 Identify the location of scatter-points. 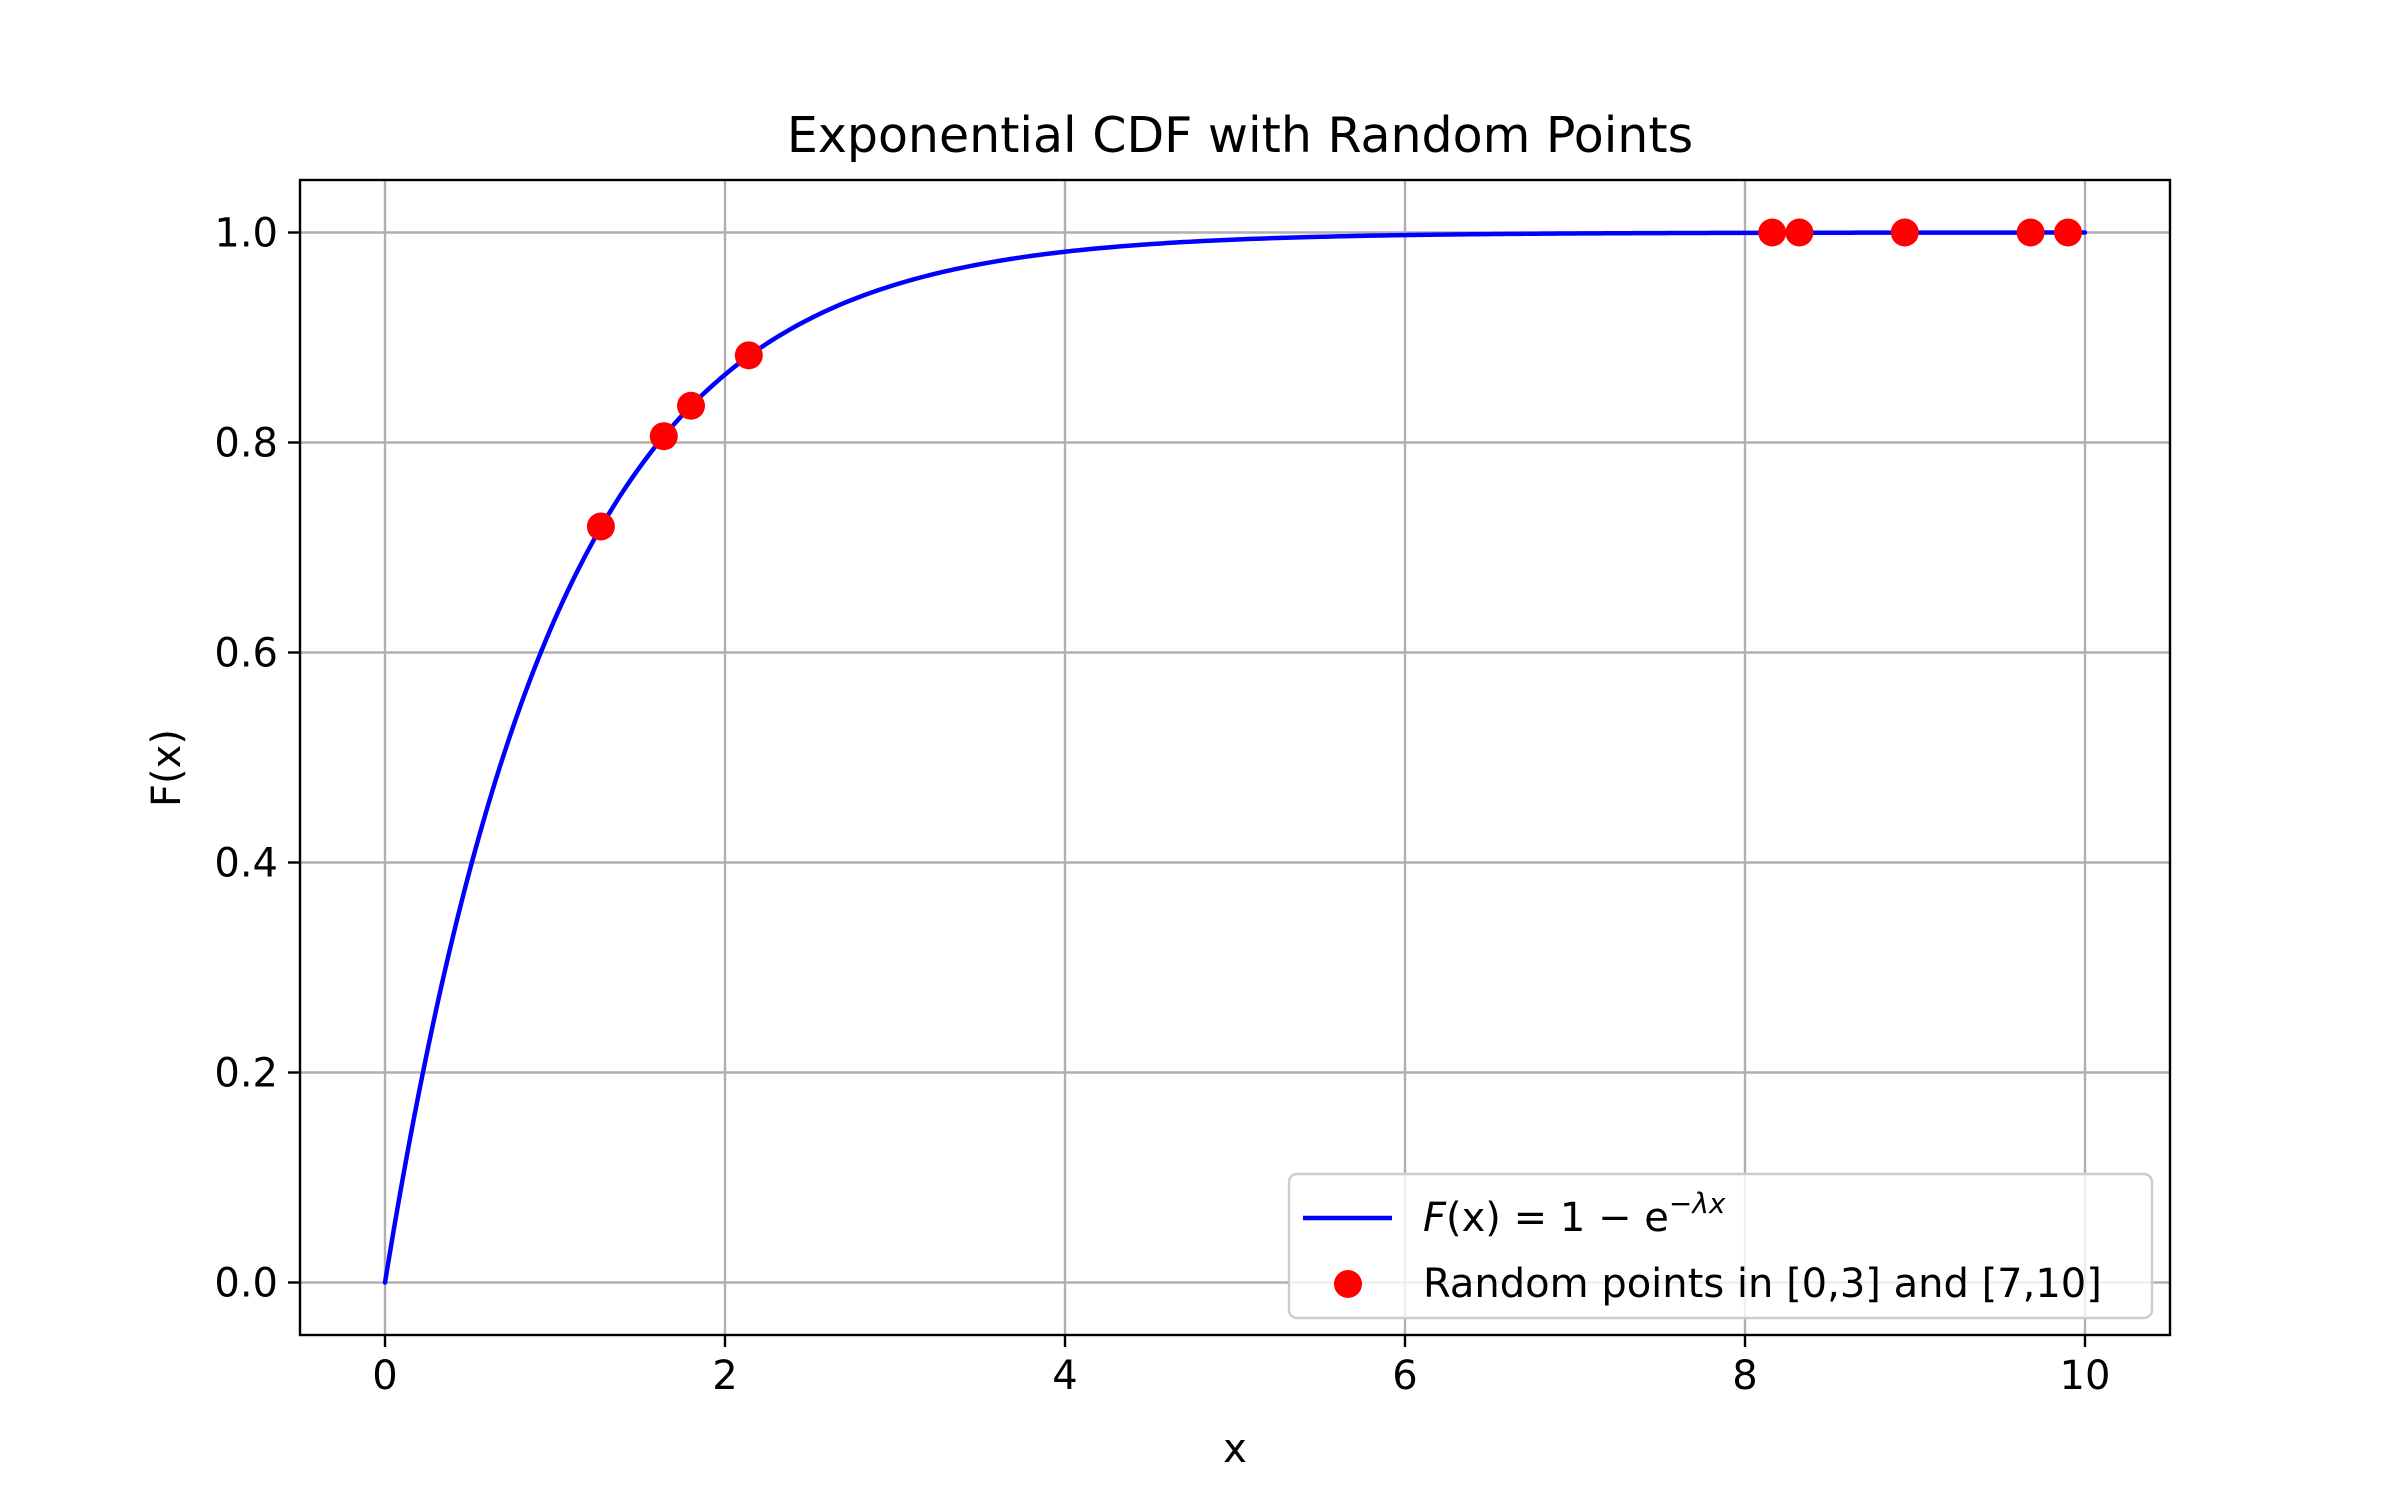
(1334, 379).